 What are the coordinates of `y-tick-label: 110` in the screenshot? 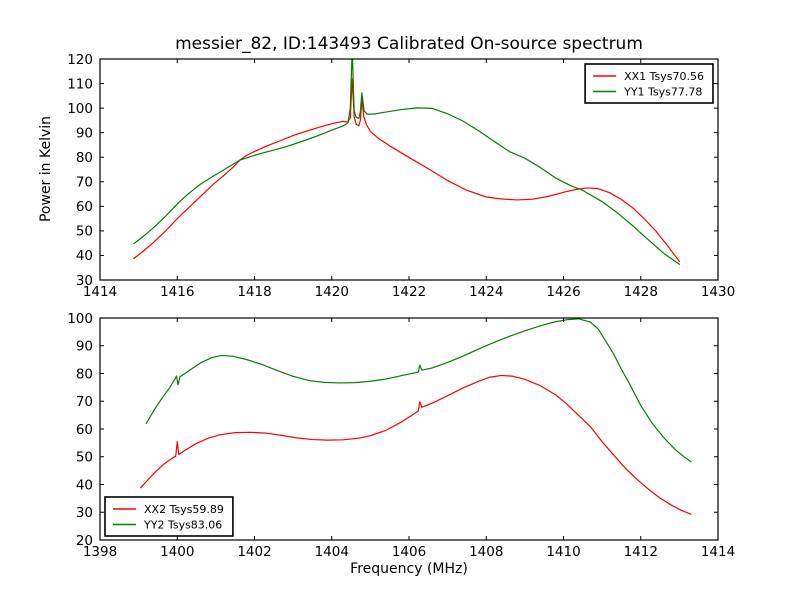 It's located at (80, 84).